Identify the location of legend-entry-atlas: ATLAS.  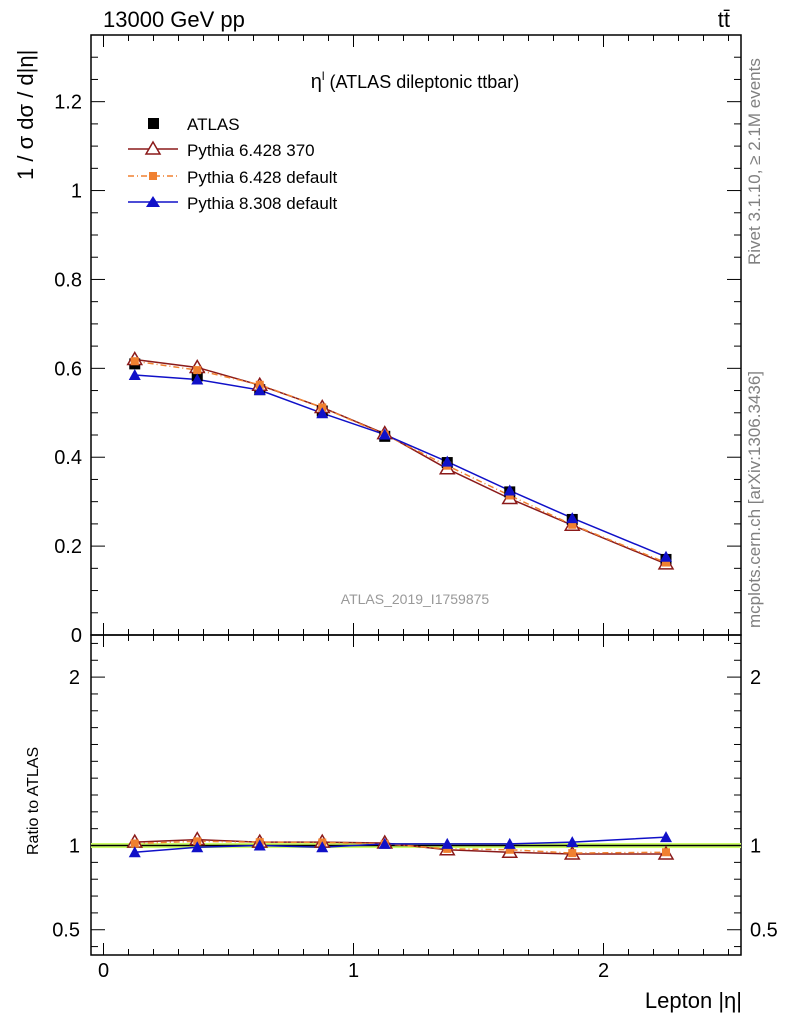
(194, 124).